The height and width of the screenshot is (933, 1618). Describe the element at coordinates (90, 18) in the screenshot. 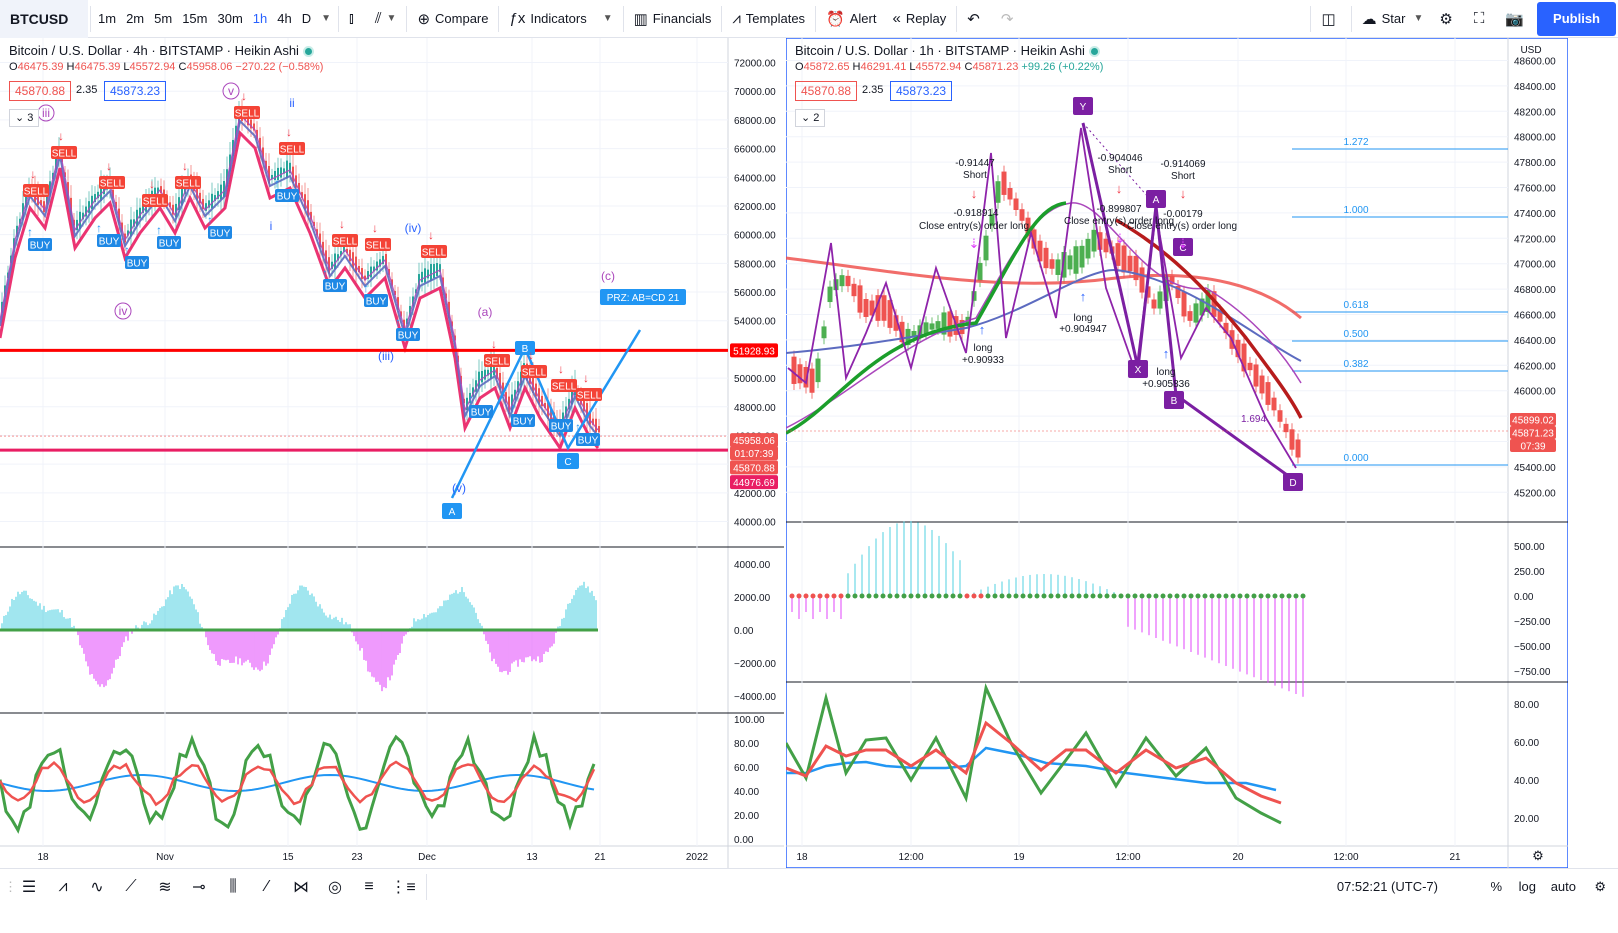

I see `toolbar-divider` at that location.